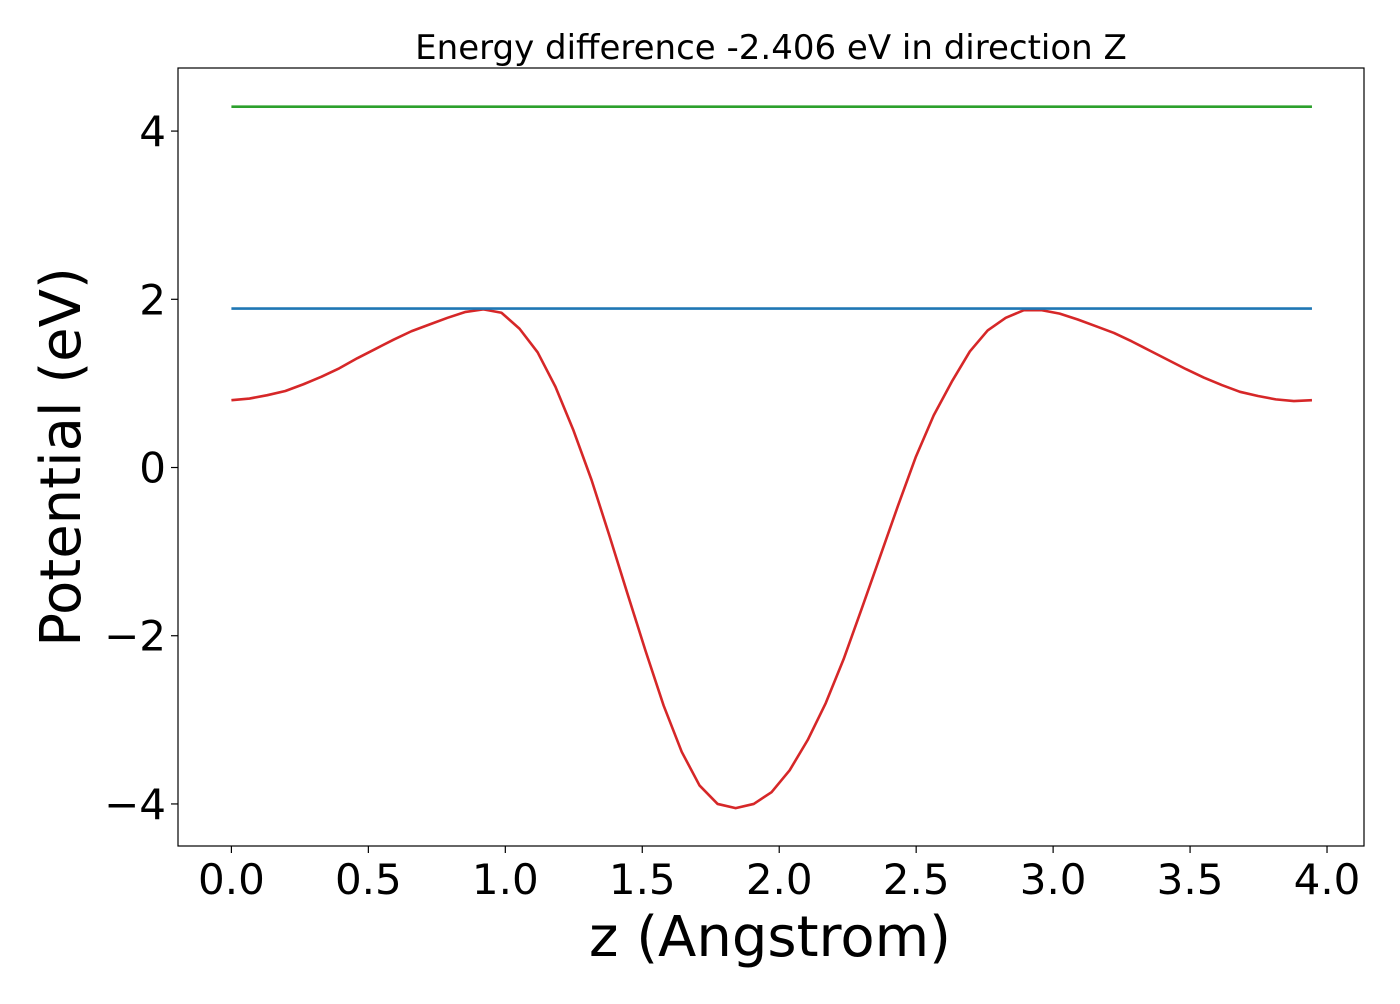 The image size is (1400, 1004). I want to click on y-ticks: −4 −2 0 2 4, so click(141, 468).